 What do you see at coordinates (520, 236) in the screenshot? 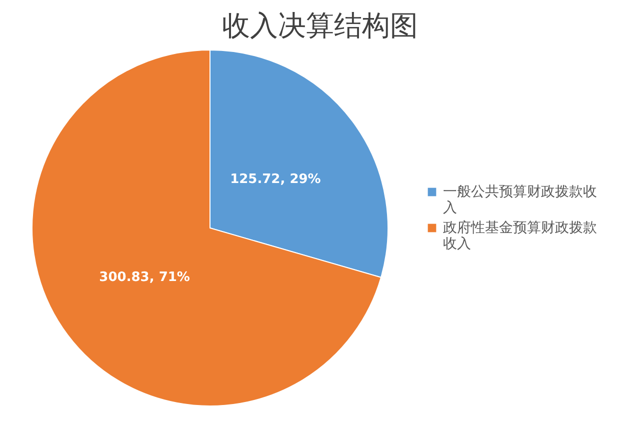
I see `legend-label: 政府性基金预算财政拨款收入` at bounding box center [520, 236].